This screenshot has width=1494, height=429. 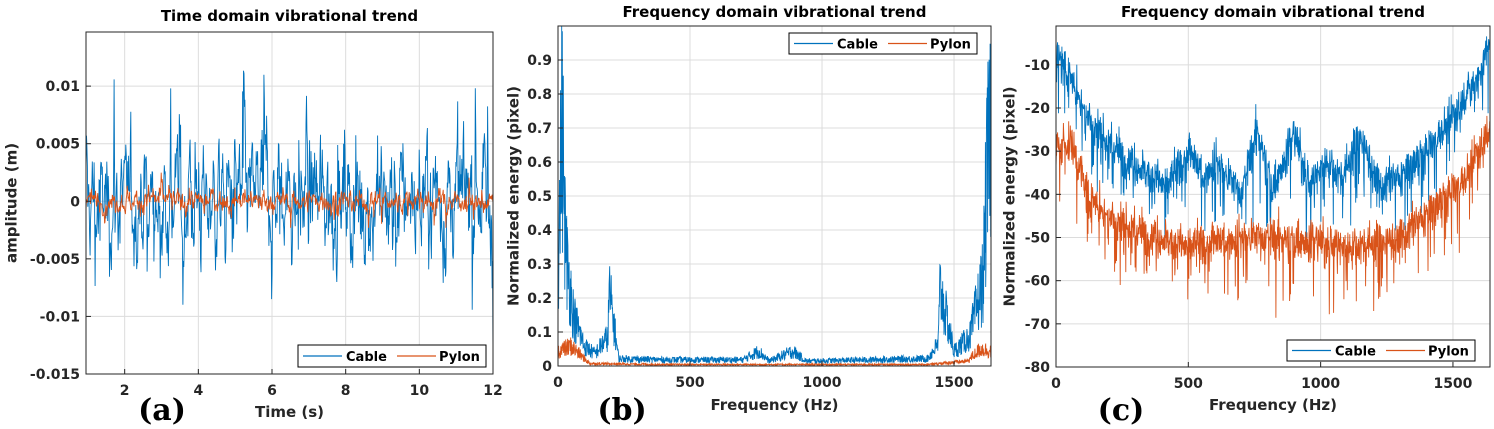 I want to click on y-tick-label: -10, so click(x=1038, y=66).